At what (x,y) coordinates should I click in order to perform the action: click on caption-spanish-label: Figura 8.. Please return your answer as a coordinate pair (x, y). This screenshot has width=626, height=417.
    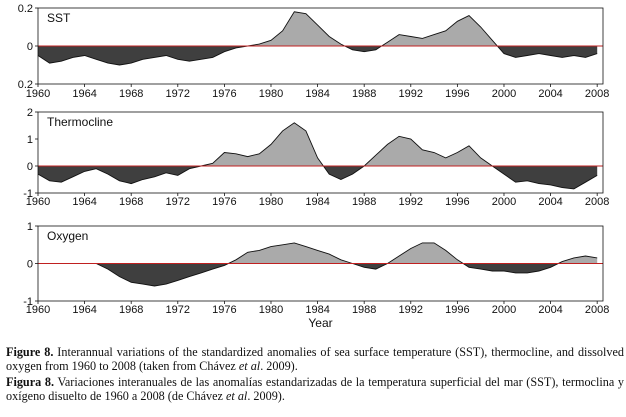
    Looking at the image, I should click on (30, 381).